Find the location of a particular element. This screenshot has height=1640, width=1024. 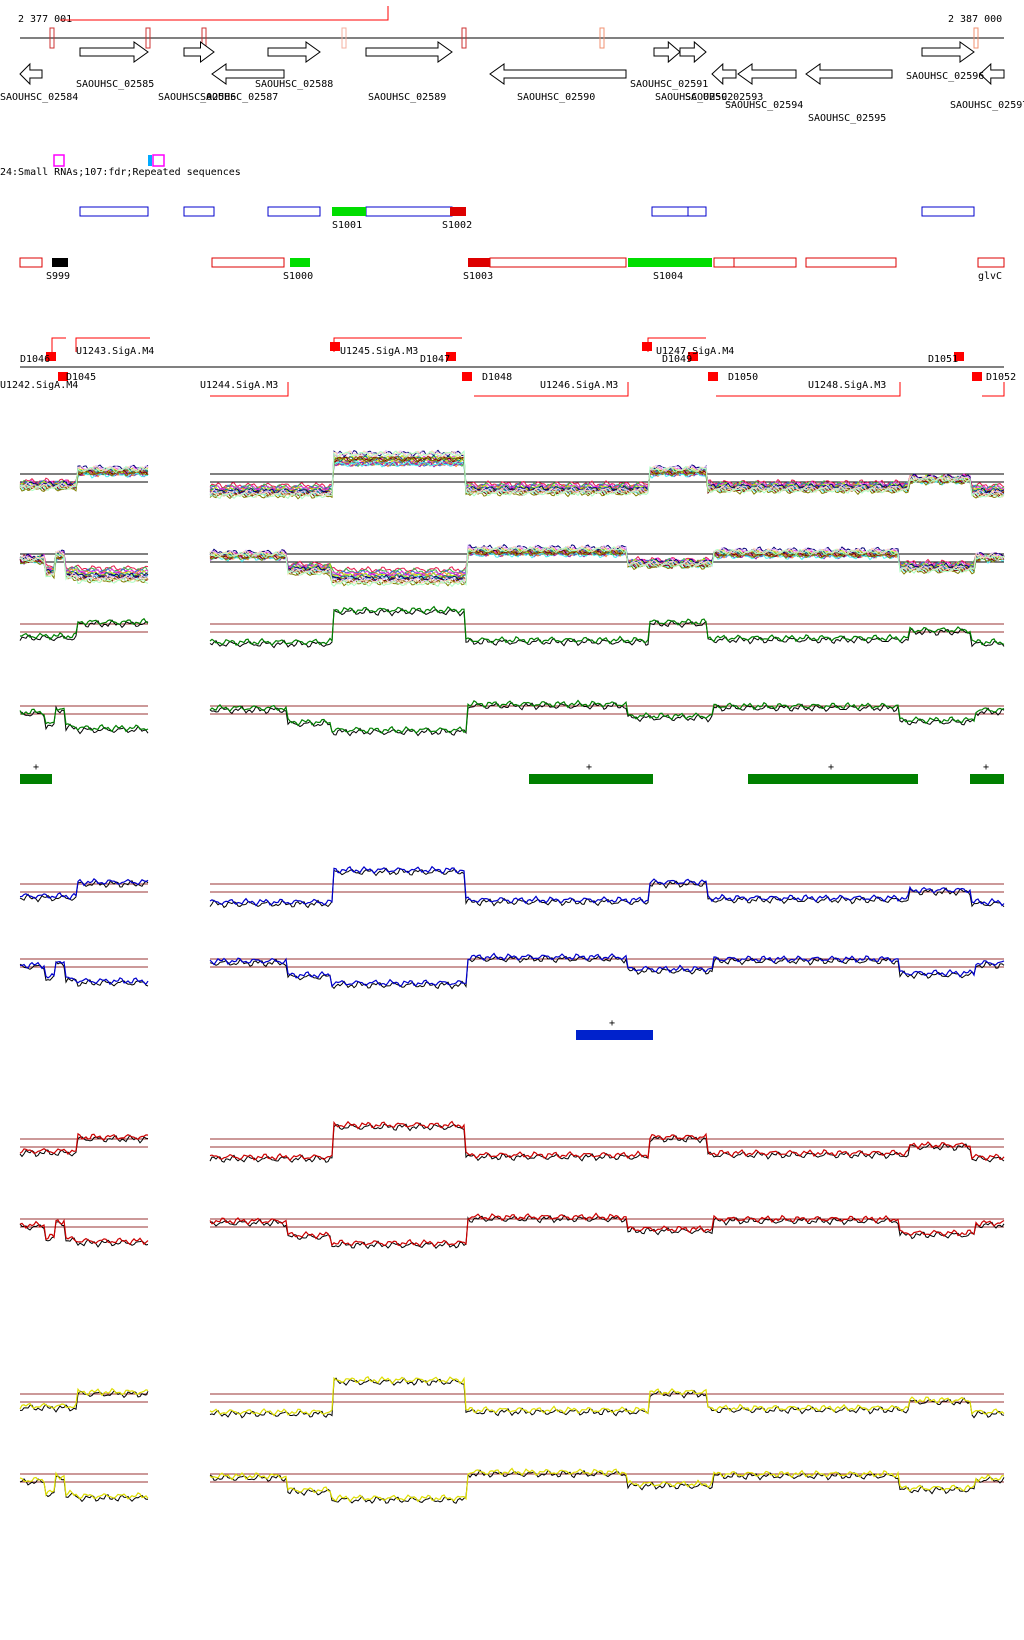

promoter-label: U1248.SigA.M3 is located at coordinates (847, 385).